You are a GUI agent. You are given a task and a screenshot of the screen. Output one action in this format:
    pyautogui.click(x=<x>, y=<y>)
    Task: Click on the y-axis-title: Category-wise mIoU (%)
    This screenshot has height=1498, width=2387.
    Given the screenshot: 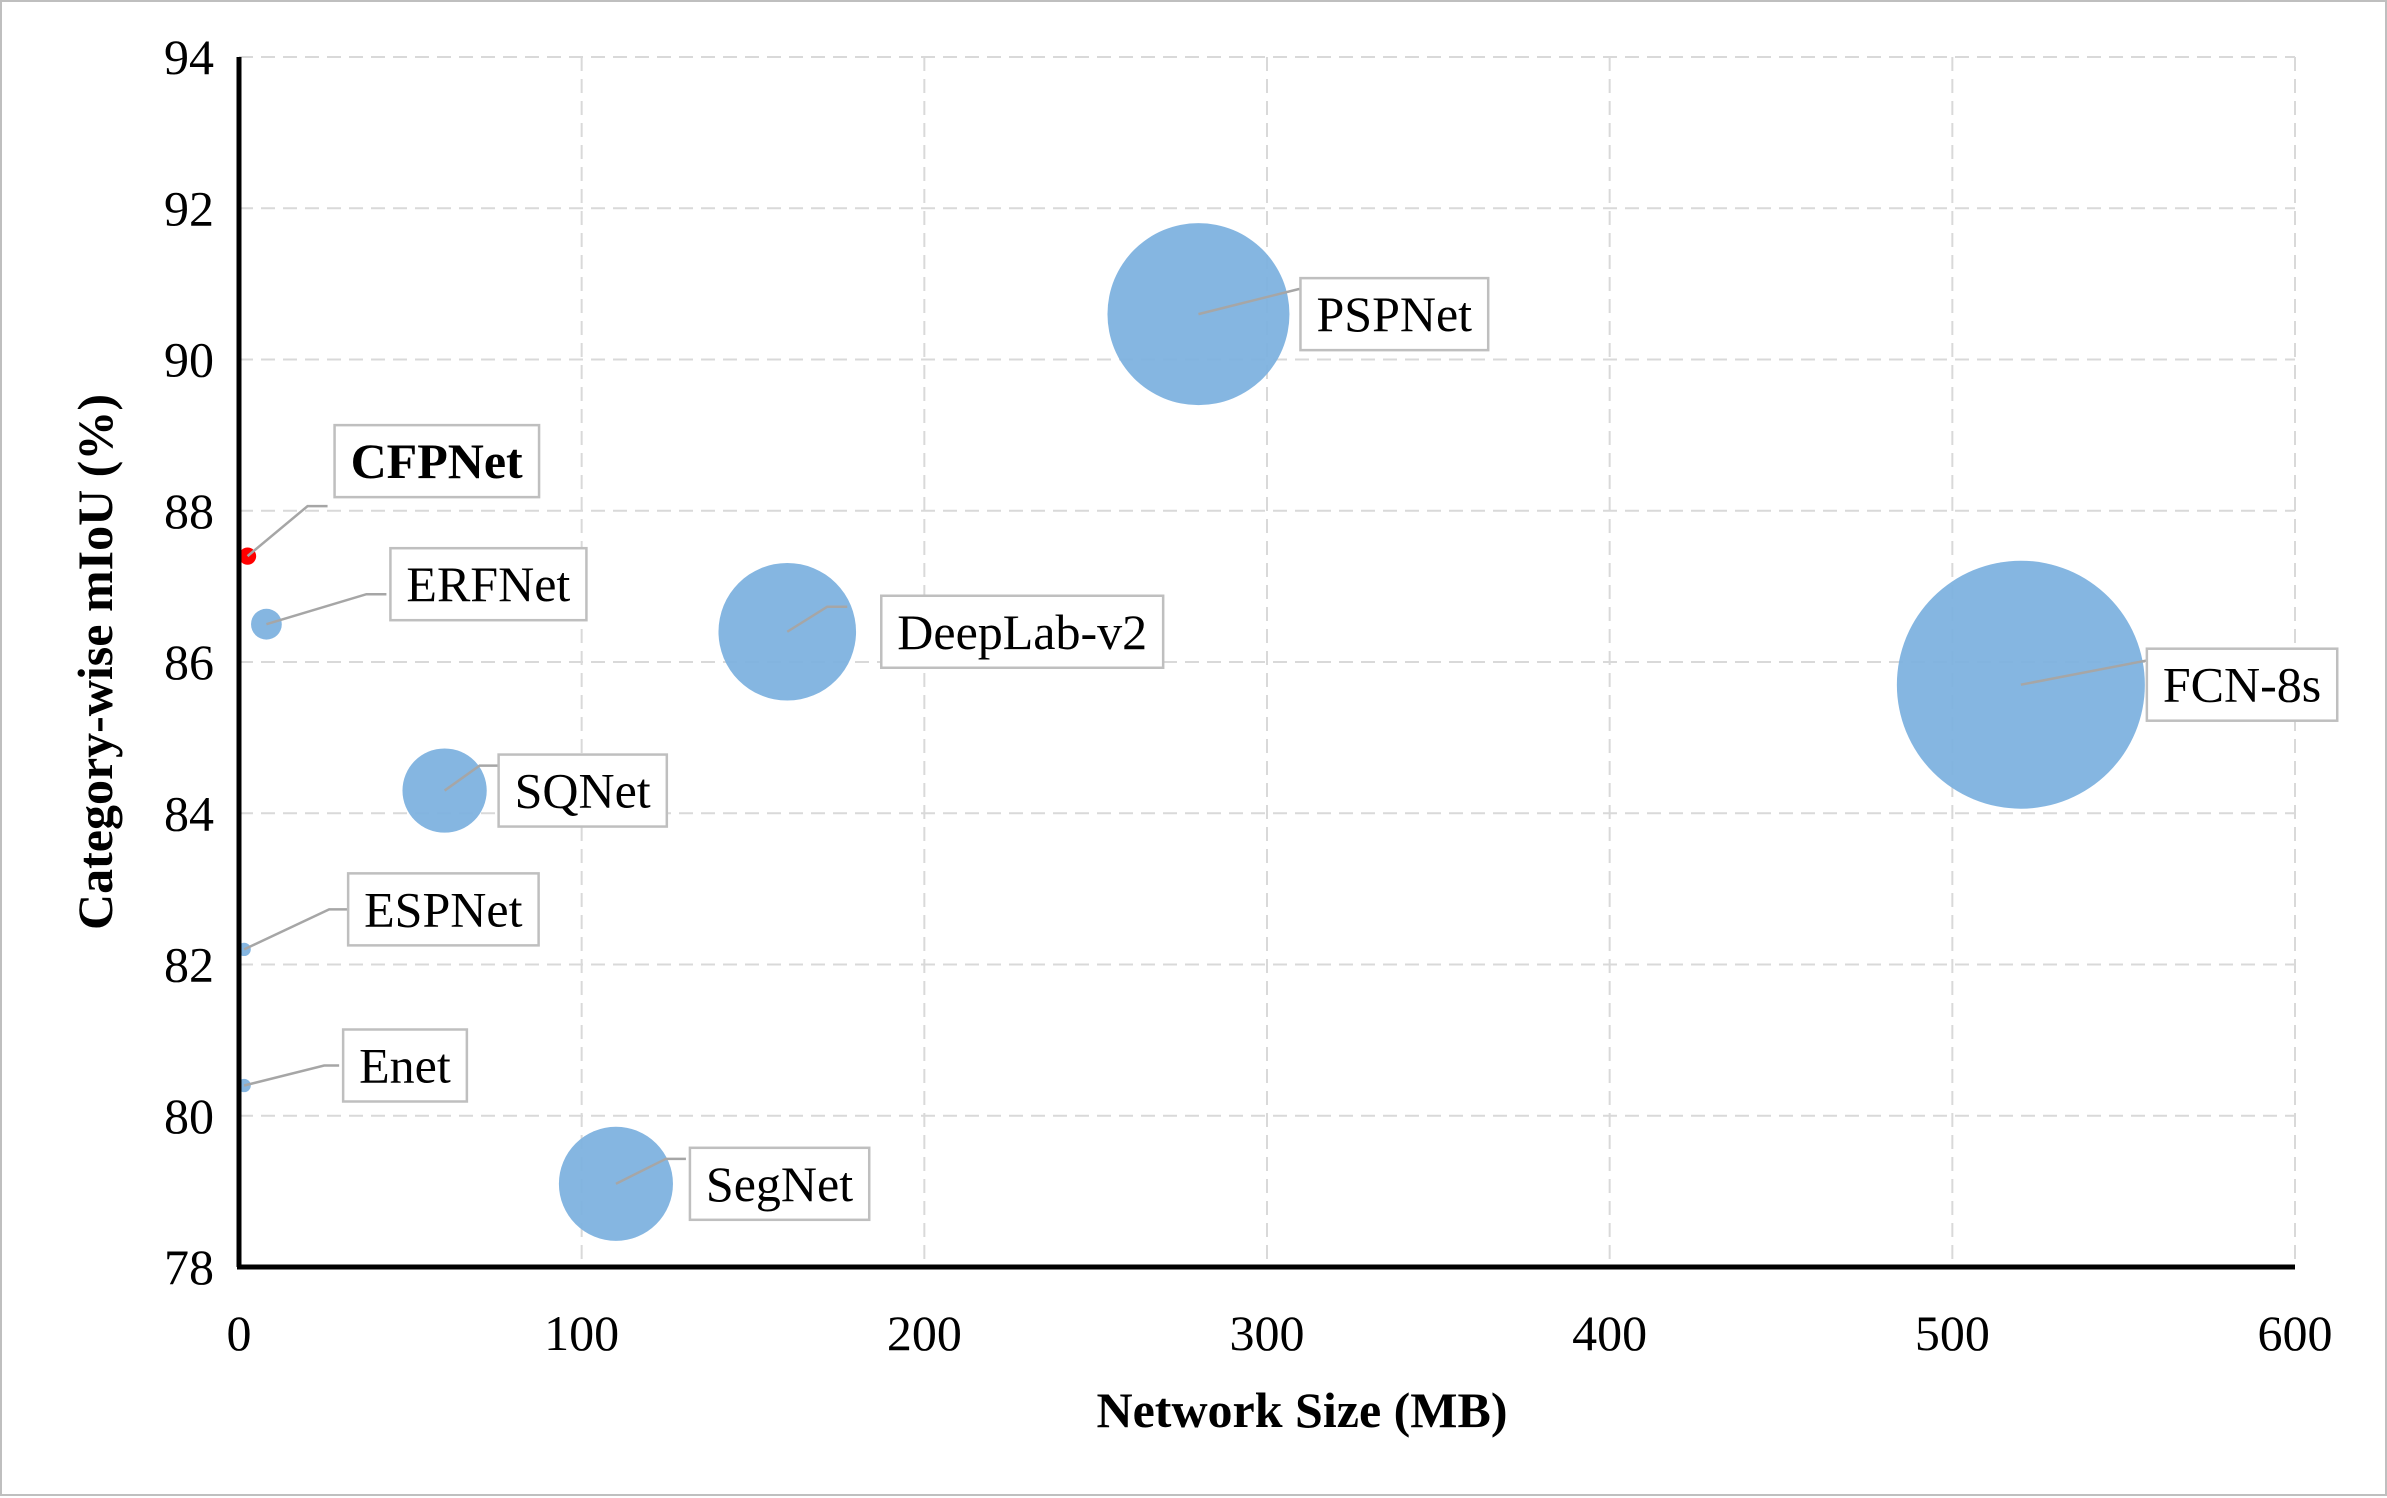 What is the action you would take?
    pyautogui.click(x=95, y=662)
    